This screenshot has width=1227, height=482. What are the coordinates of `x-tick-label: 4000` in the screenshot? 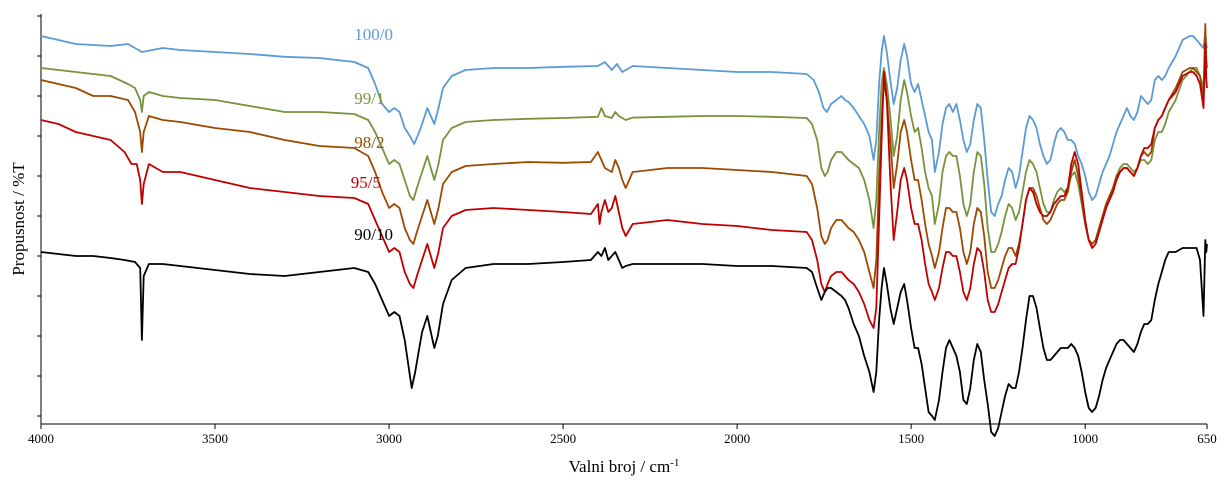 It's located at (41, 438).